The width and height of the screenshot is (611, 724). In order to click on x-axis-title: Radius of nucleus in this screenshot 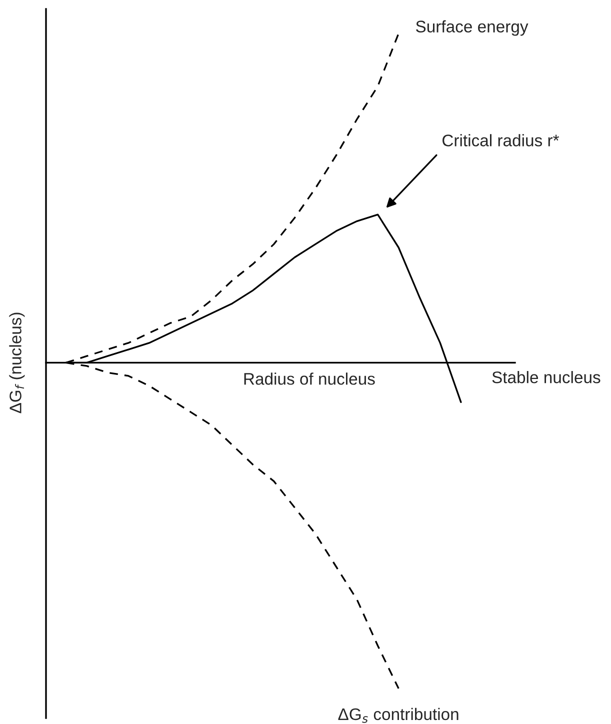, I will do `click(309, 378)`.